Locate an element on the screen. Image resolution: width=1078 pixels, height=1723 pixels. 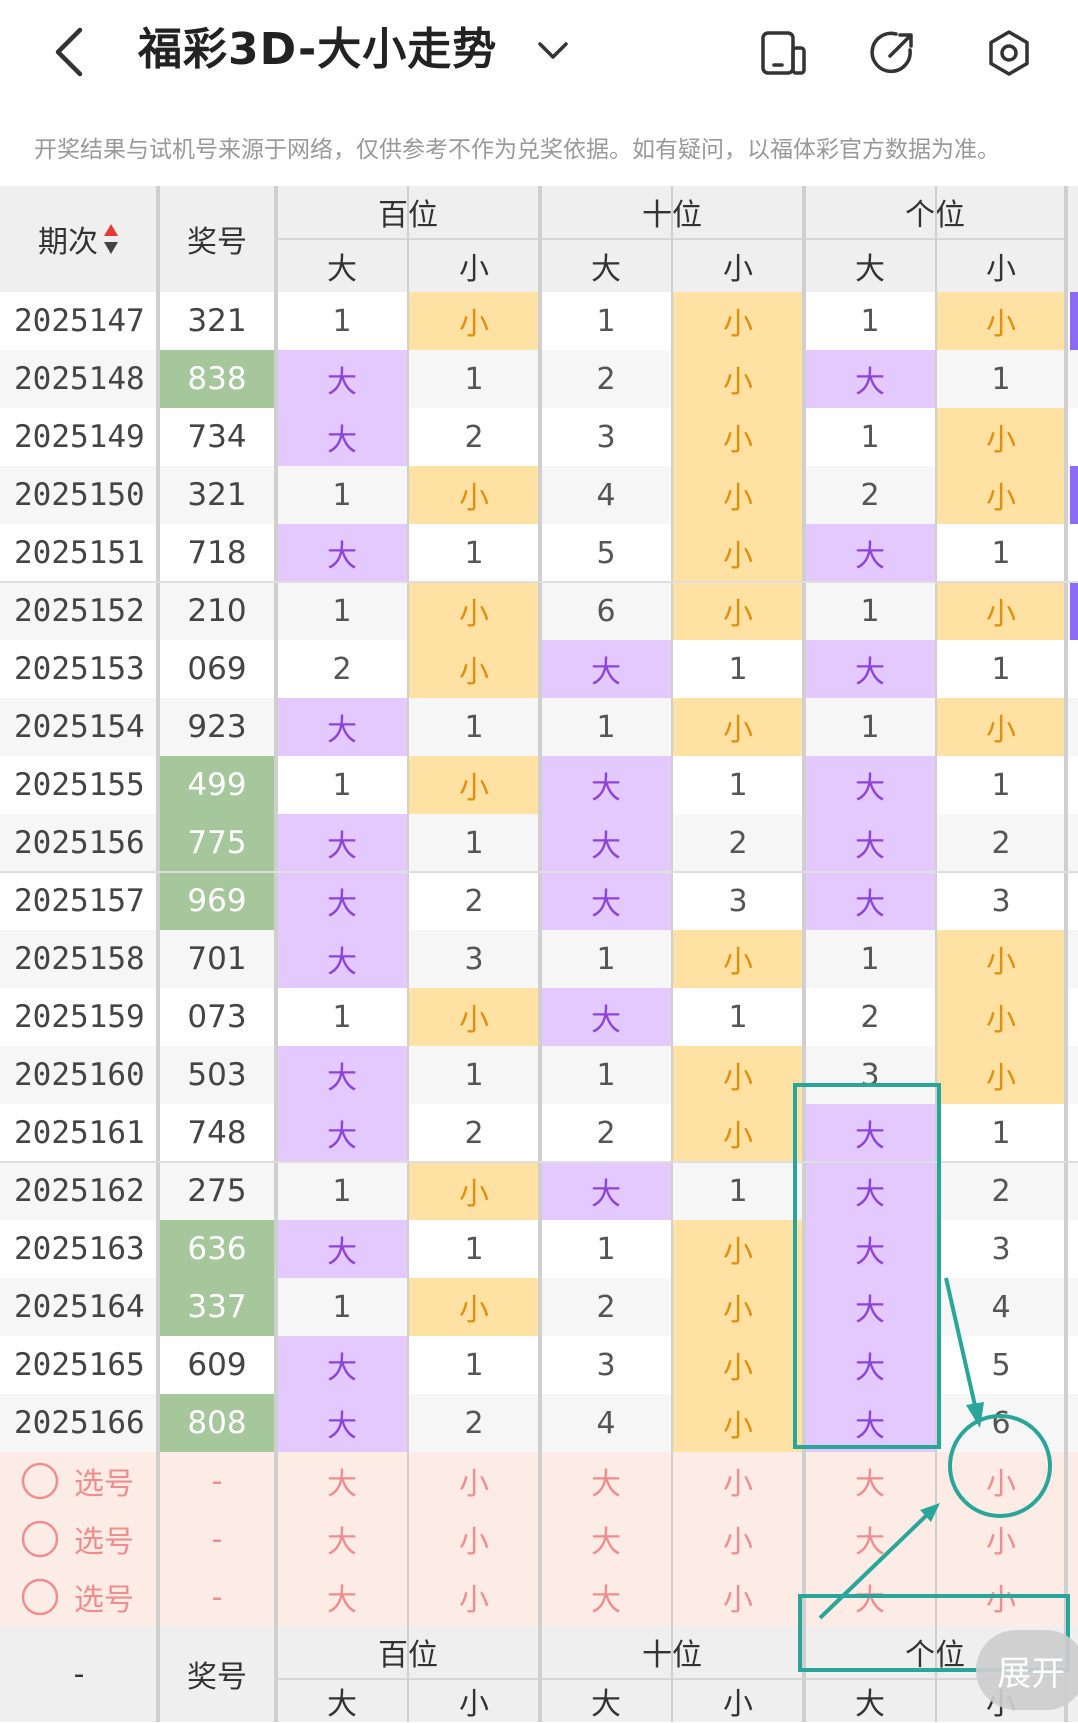
row-group-divider is located at coordinates (539, 582).